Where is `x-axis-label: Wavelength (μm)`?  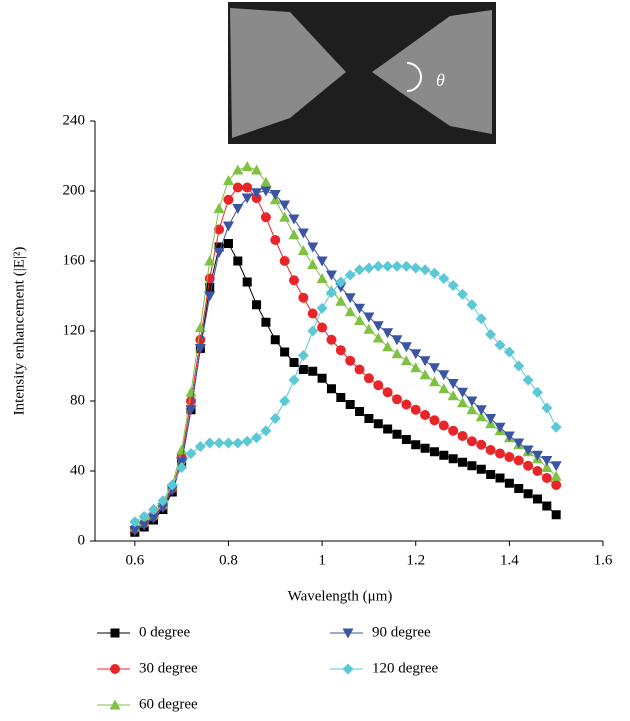
x-axis-label: Wavelength (μm) is located at coordinates (340, 596).